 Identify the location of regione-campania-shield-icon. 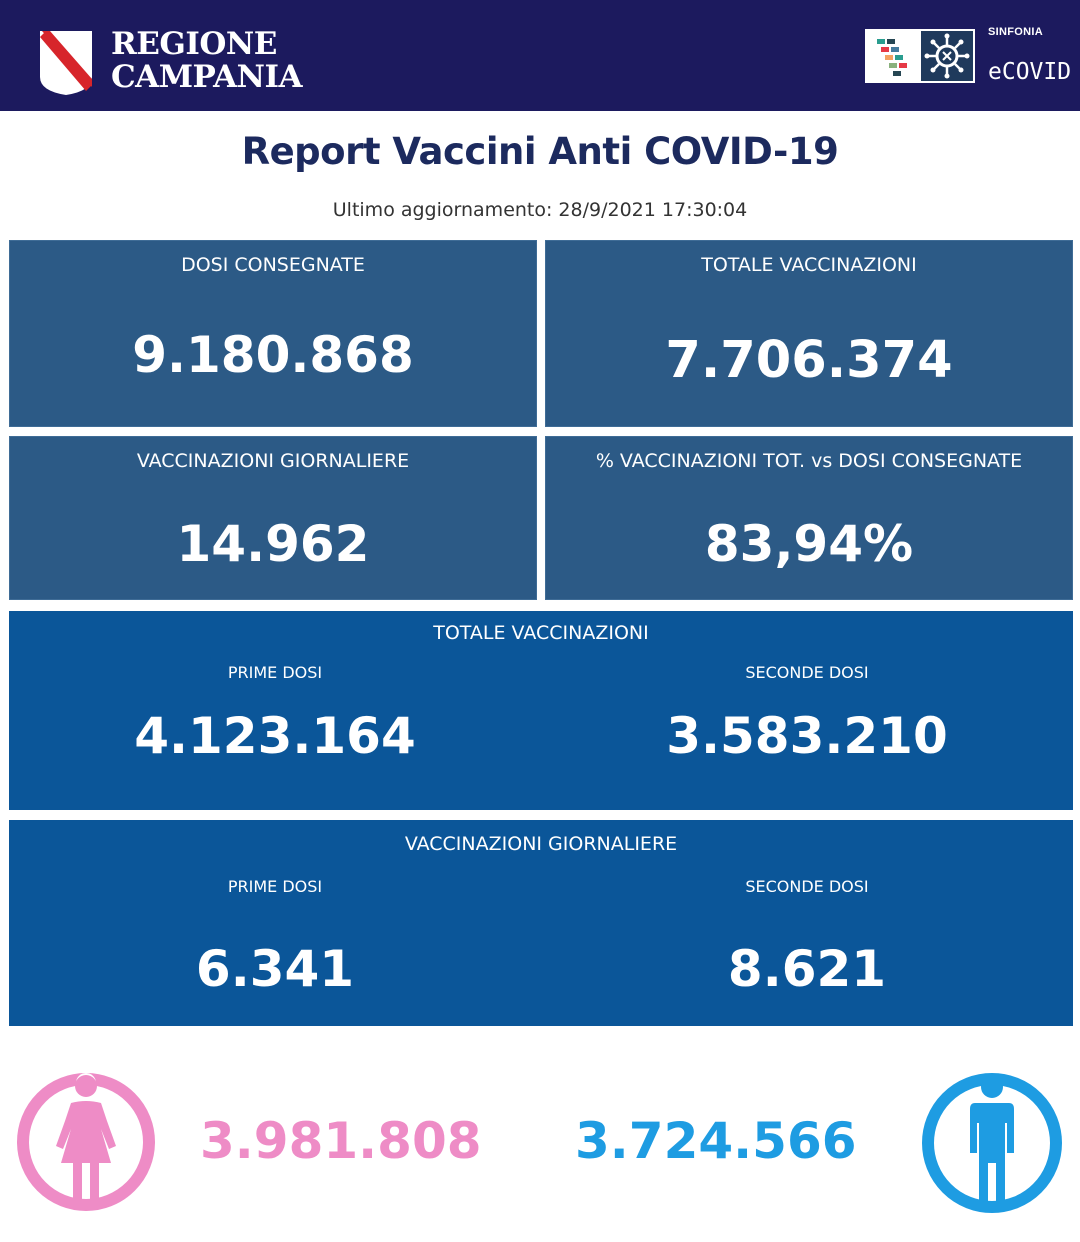
(66, 63).